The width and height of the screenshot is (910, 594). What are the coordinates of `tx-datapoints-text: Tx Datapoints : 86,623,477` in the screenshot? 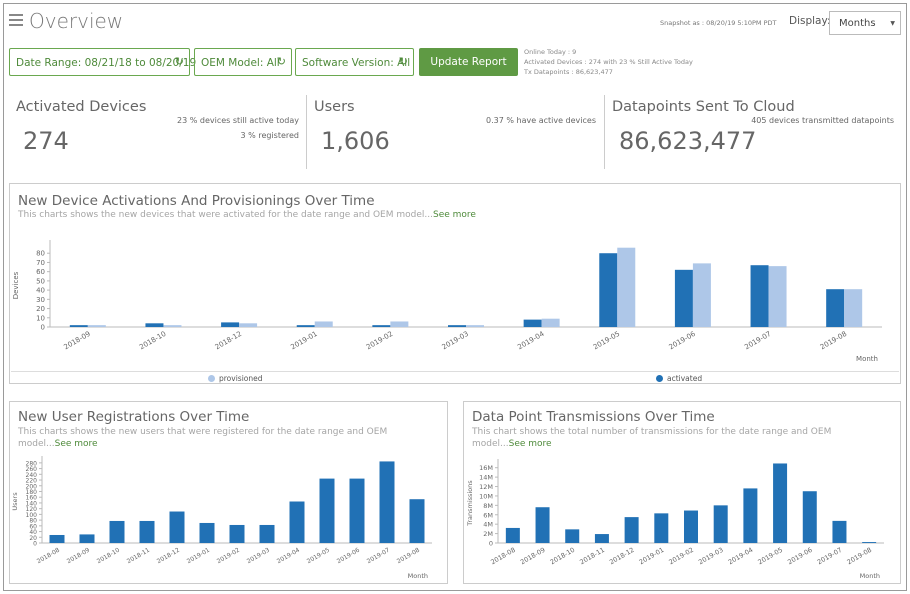 It's located at (568, 72).